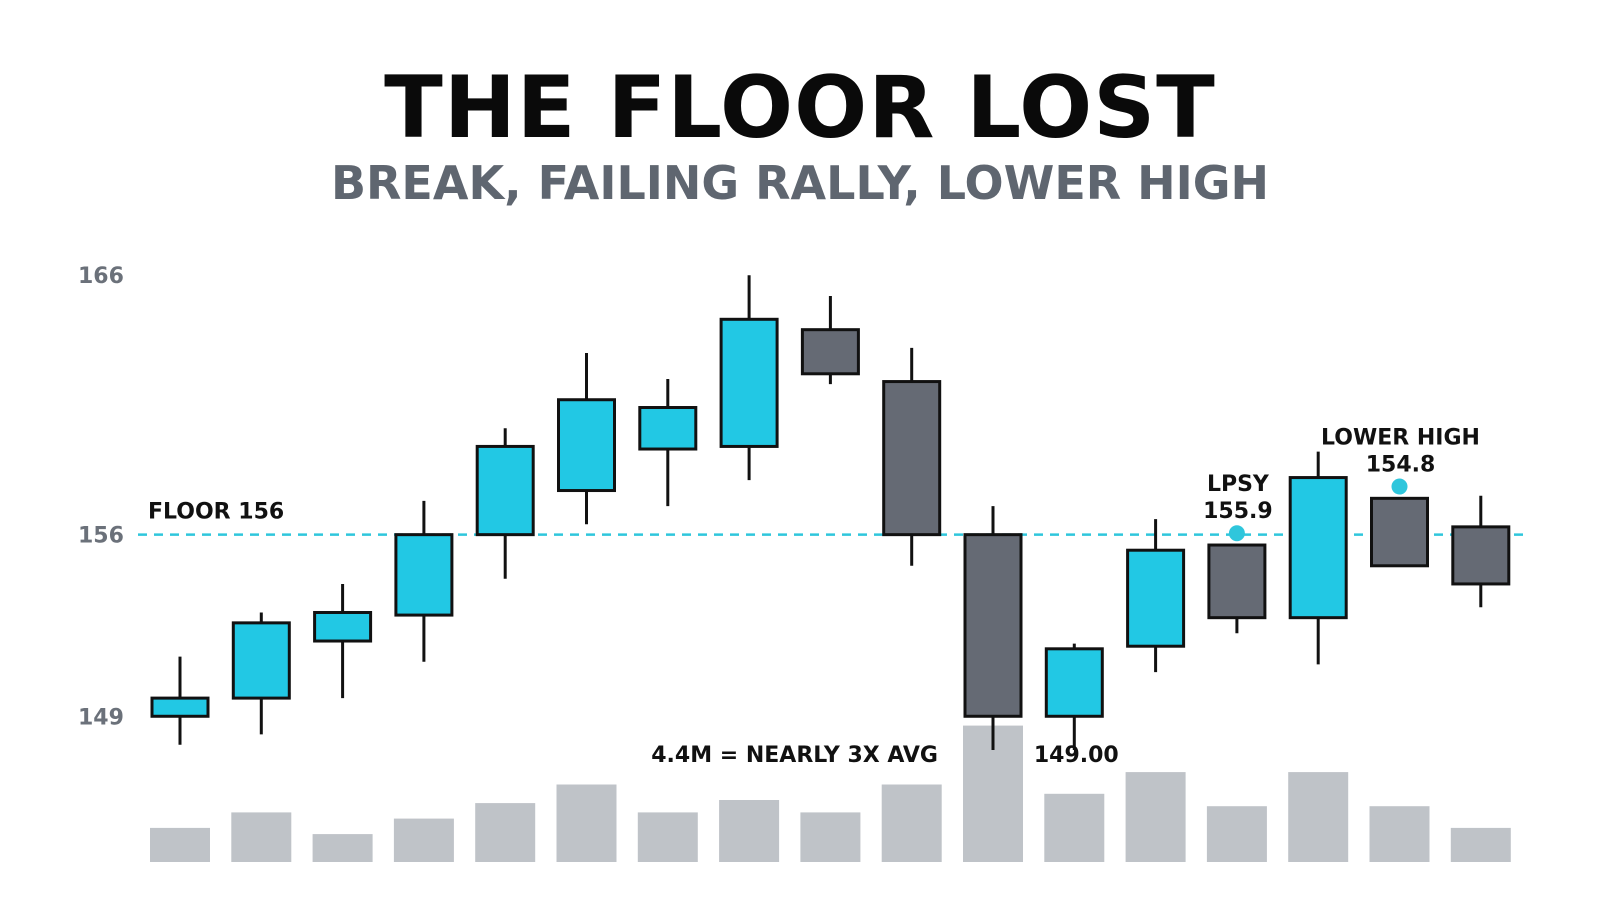 Image resolution: width=1600 pixels, height=914 pixels. What do you see at coordinates (101, 536) in the screenshot?
I see `y-tick-label: 156` at bounding box center [101, 536].